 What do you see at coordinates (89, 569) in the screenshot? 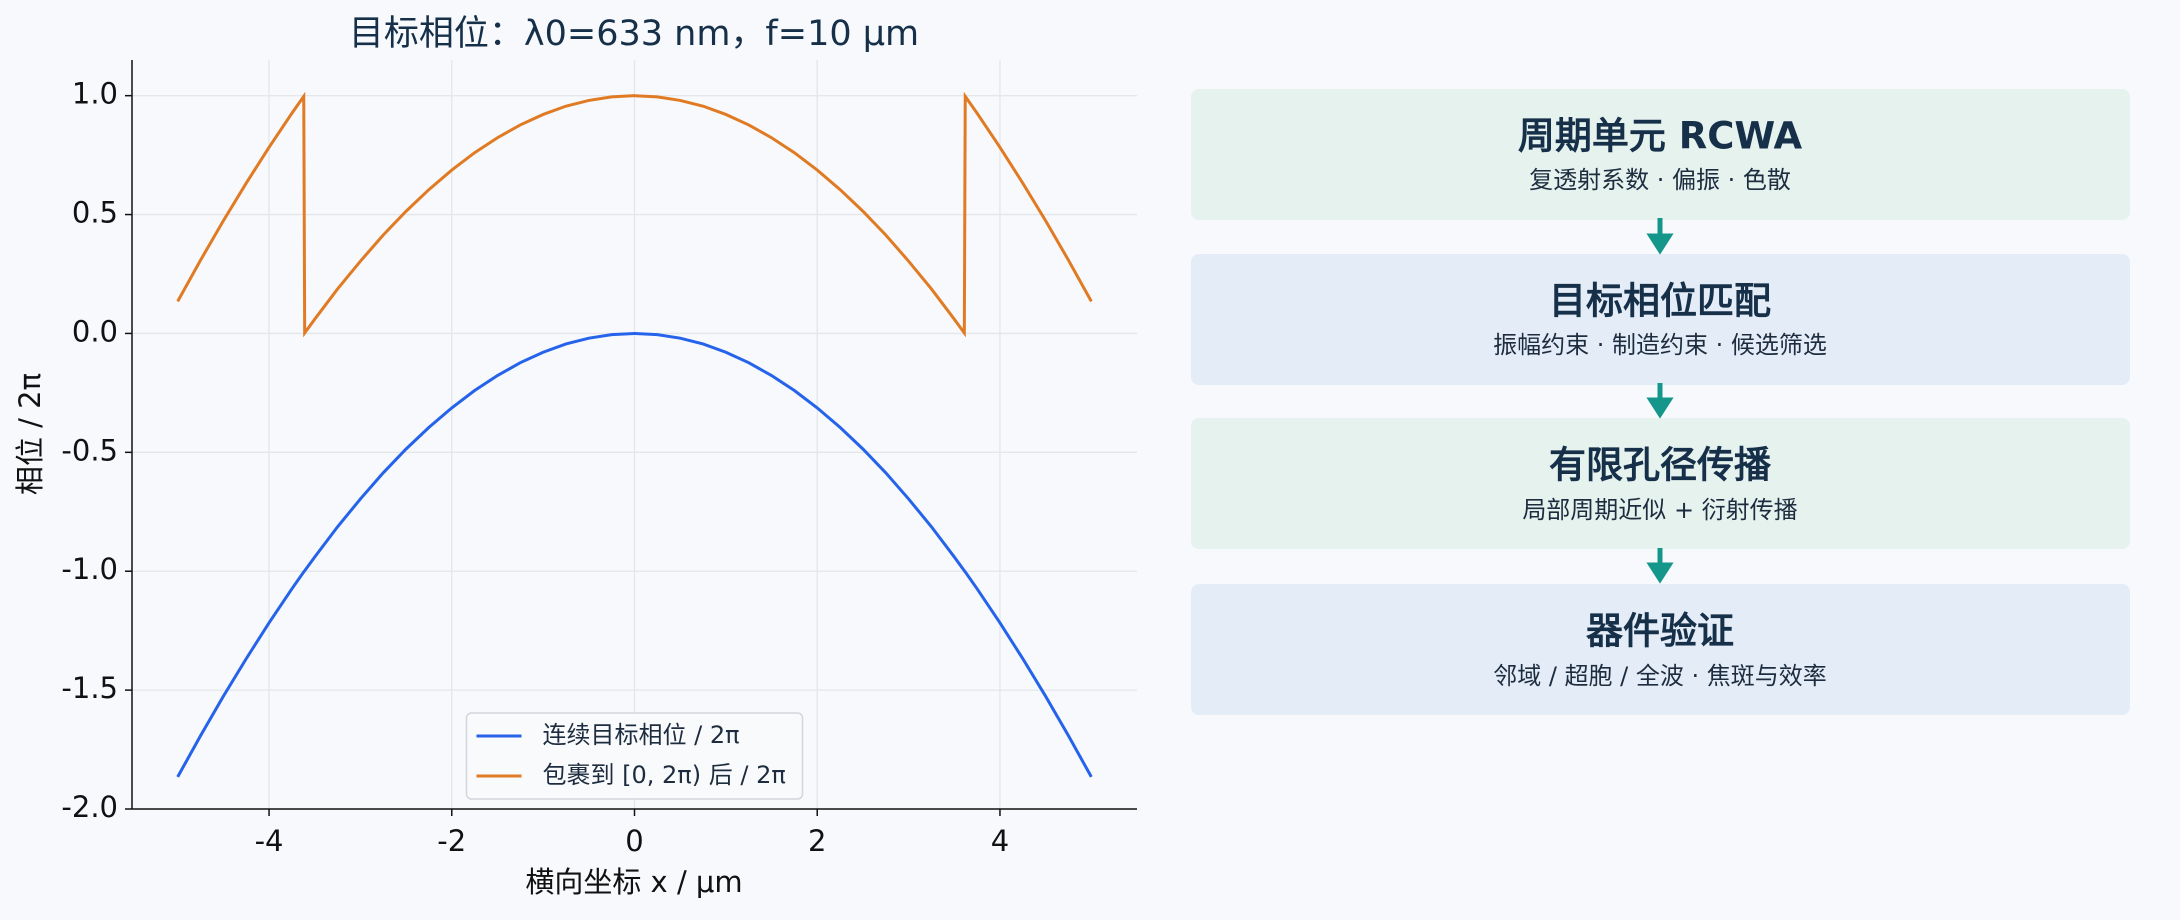
I see `y-tick-label: -1.0` at bounding box center [89, 569].